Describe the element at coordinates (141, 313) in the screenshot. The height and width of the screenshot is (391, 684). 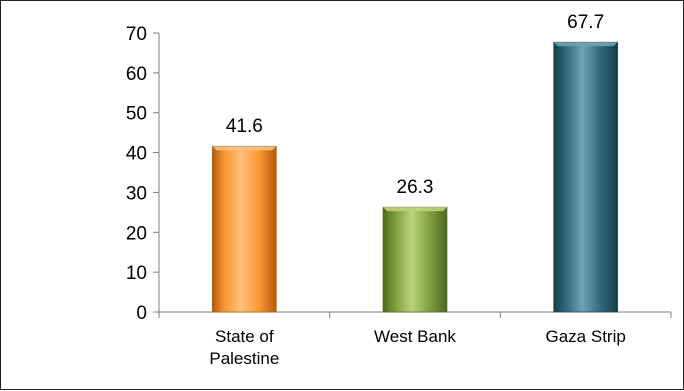
I see `y-tick-label: 0` at that location.